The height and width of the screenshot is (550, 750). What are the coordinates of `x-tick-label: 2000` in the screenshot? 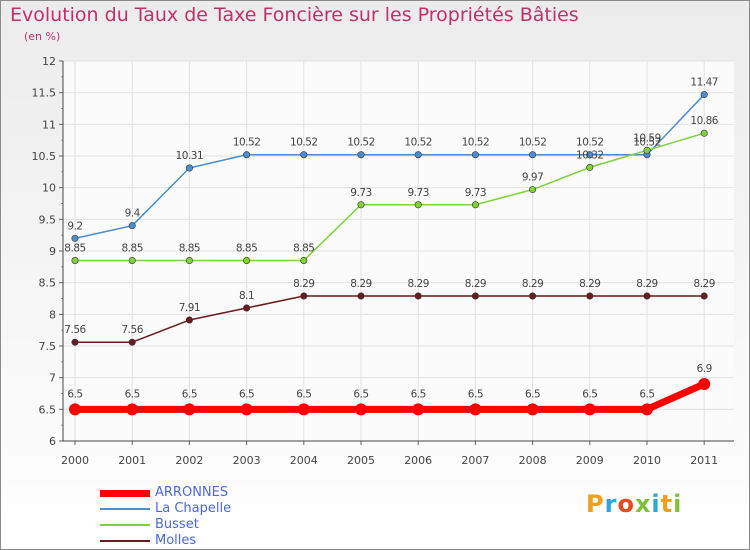 It's located at (75, 460).